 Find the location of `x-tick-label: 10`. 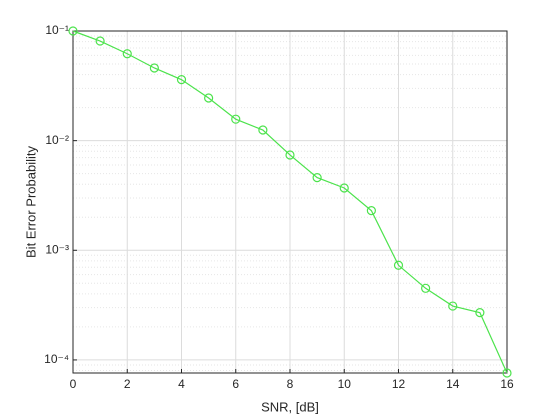

x-tick-label: 10 is located at coordinates (345, 384).